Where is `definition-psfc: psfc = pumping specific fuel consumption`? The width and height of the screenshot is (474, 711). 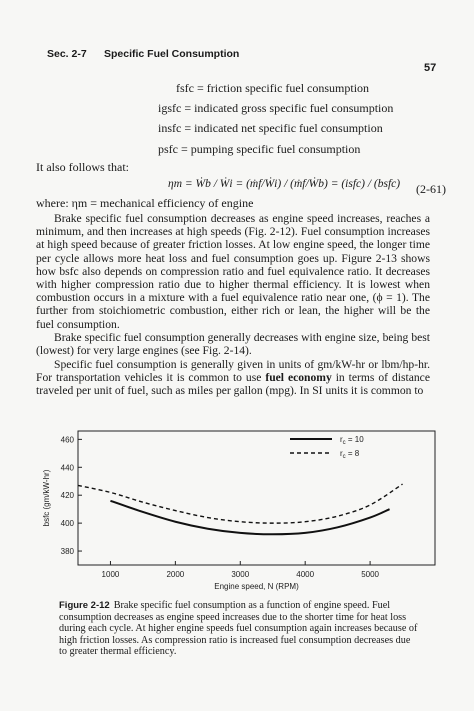 definition-psfc: psfc = pumping specific fuel consumption is located at coordinates (259, 149).